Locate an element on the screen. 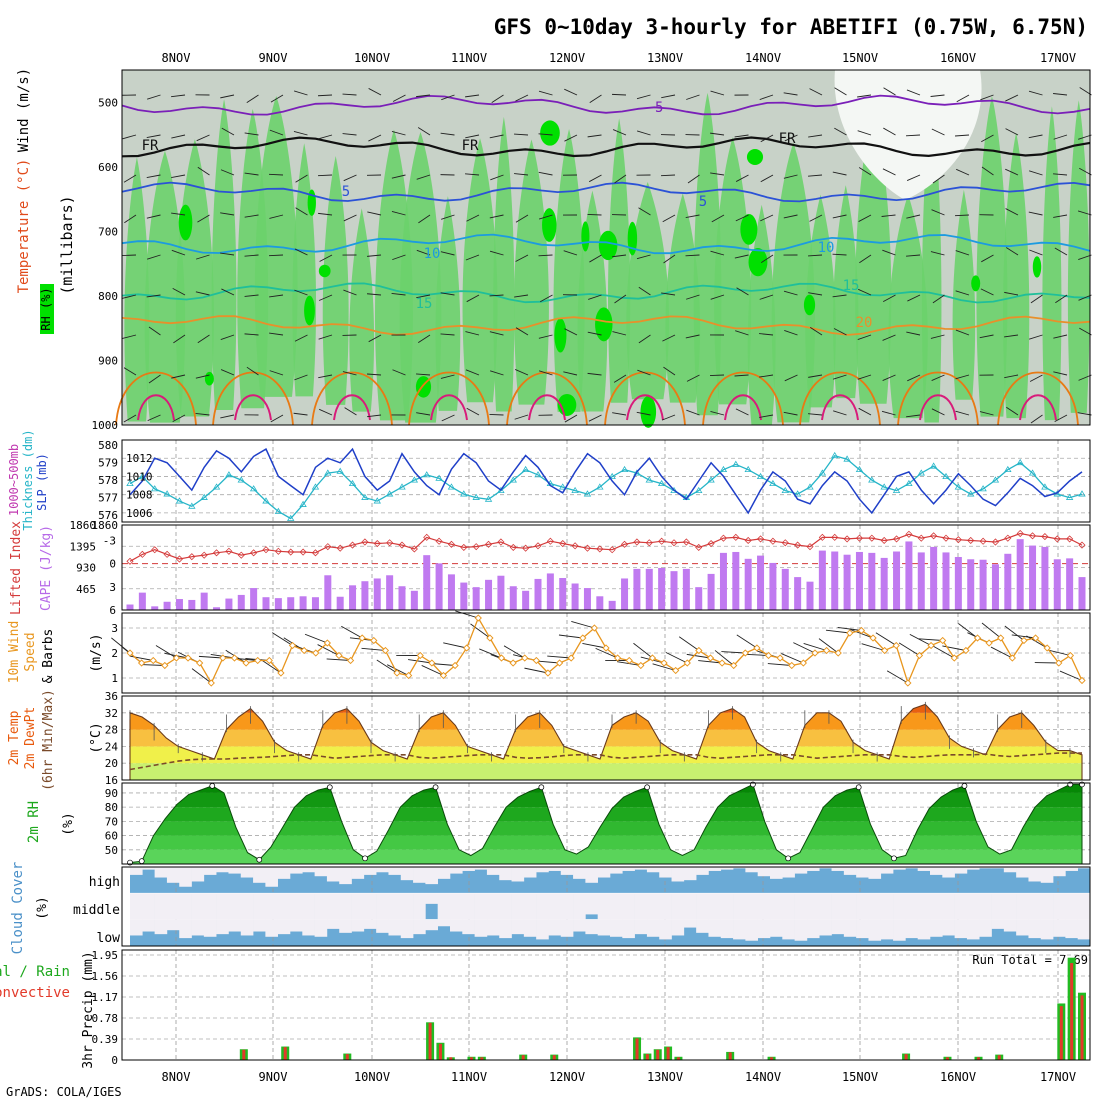 This screenshot has height=1100, width=1100. rh-color-band is located at coordinates (606, 788).